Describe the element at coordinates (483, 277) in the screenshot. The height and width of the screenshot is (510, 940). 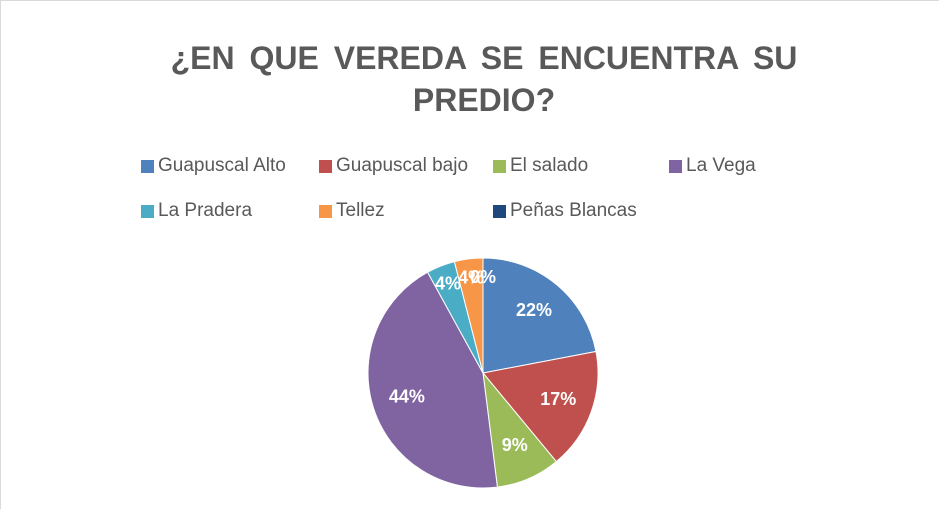
I see `data-label: 0%` at that location.